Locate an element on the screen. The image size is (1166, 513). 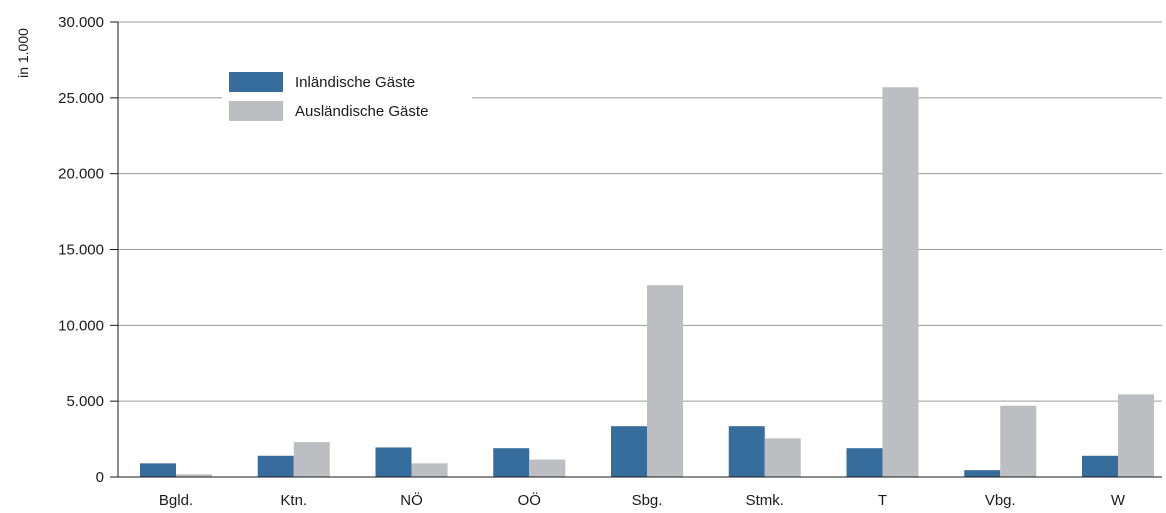
y-tick-label: 25.000 is located at coordinates (81, 98).